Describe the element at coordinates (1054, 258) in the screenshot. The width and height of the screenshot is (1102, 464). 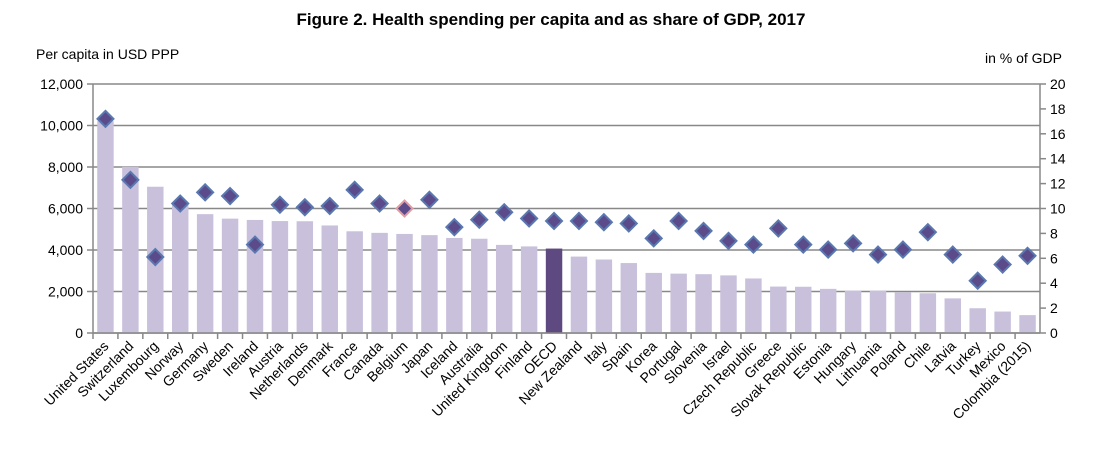
I see `y2-tick-label: 6` at that location.